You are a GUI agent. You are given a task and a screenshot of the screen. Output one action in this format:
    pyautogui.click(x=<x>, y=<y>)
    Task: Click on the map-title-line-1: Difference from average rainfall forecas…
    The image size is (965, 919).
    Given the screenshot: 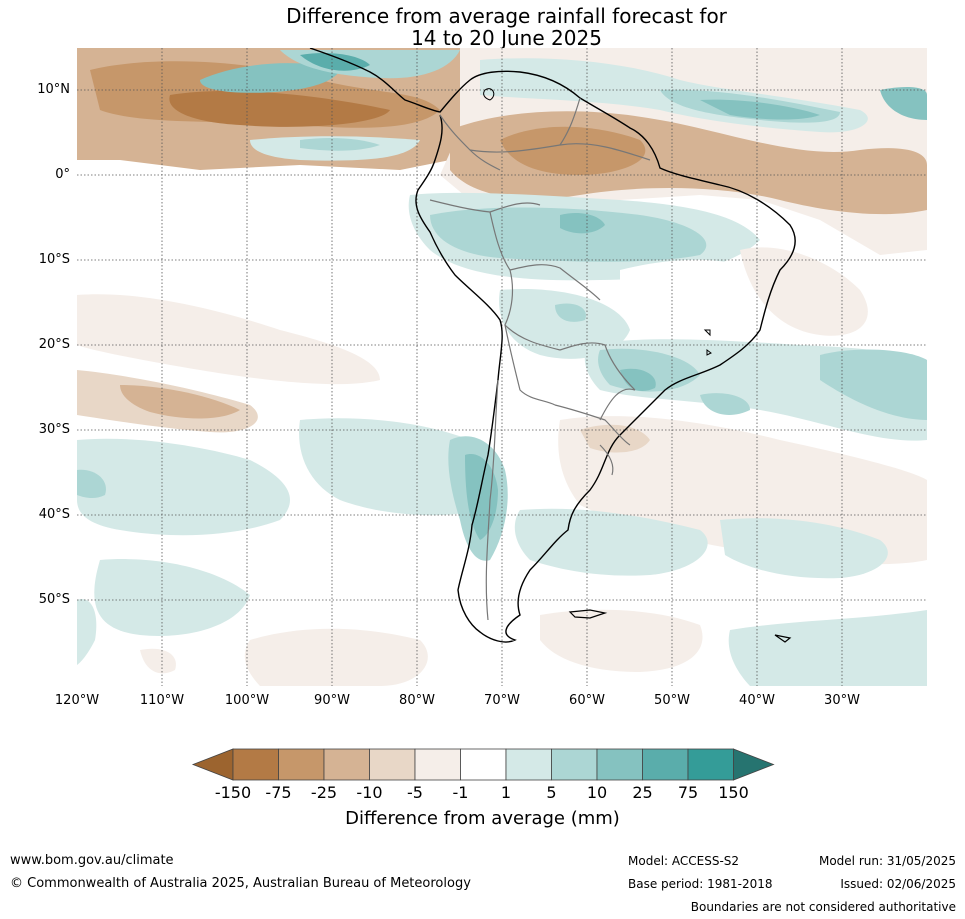 What is the action you would take?
    pyautogui.click(x=506, y=16)
    